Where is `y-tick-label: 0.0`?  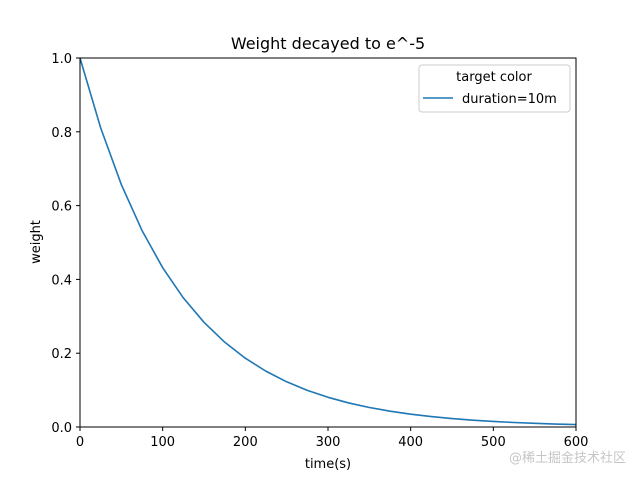
y-tick-label: 0.0 is located at coordinates (61, 428).